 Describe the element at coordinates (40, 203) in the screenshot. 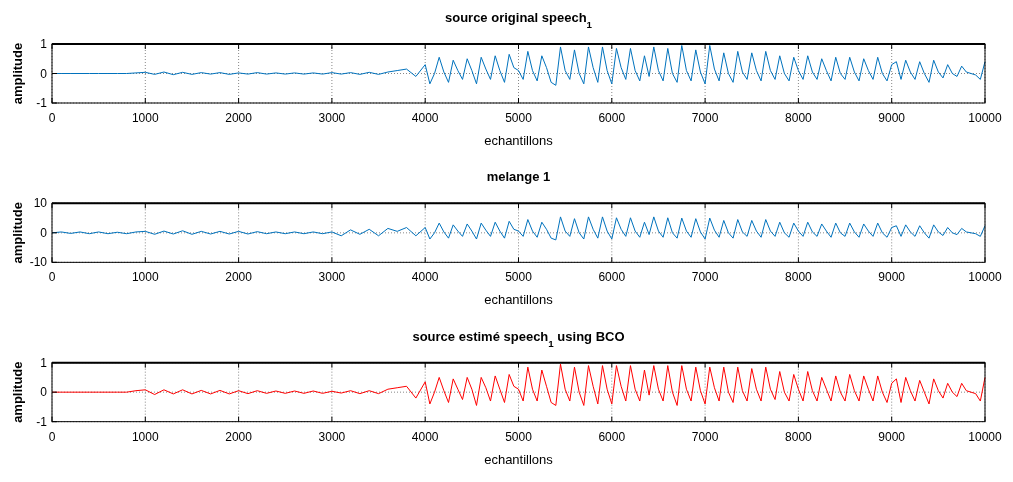

I see `y-tick-label: 10` at that location.